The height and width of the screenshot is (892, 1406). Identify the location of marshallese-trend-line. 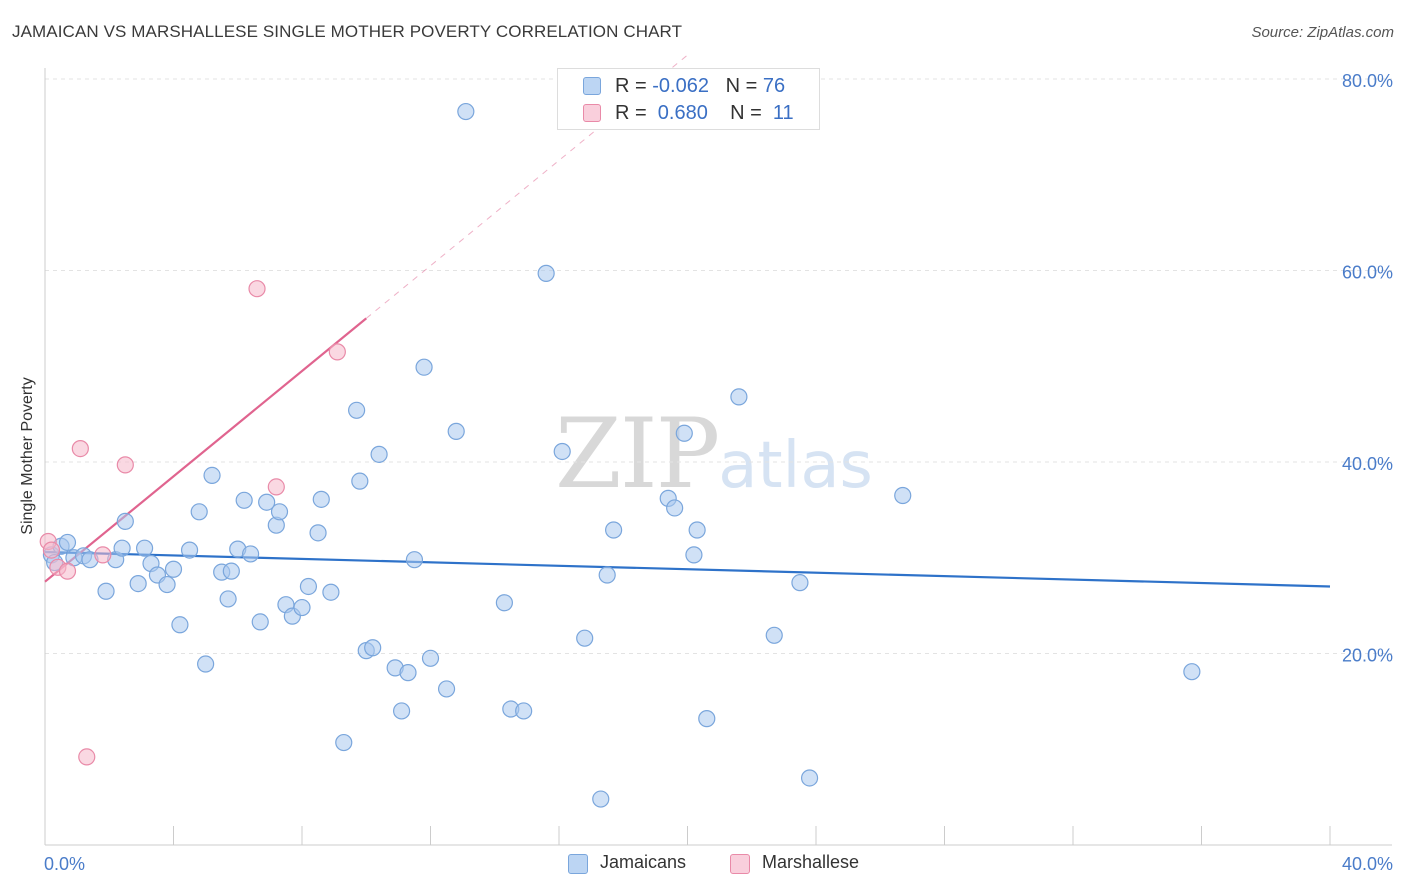
(205, 450).